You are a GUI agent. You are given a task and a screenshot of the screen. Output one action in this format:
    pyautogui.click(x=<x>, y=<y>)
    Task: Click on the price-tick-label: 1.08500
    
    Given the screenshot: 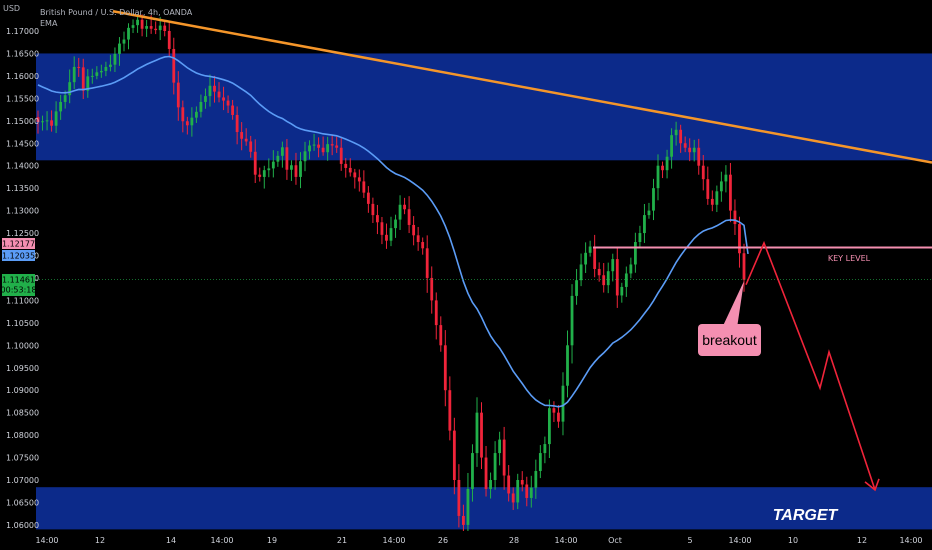 What is the action you would take?
    pyautogui.click(x=22, y=413)
    